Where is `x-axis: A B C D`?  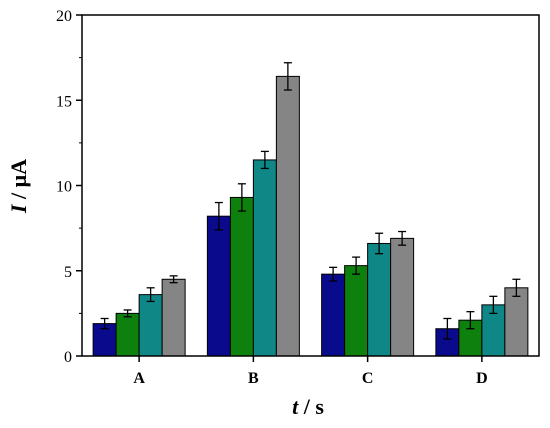
x-axis: A B C D is located at coordinates (310, 371).